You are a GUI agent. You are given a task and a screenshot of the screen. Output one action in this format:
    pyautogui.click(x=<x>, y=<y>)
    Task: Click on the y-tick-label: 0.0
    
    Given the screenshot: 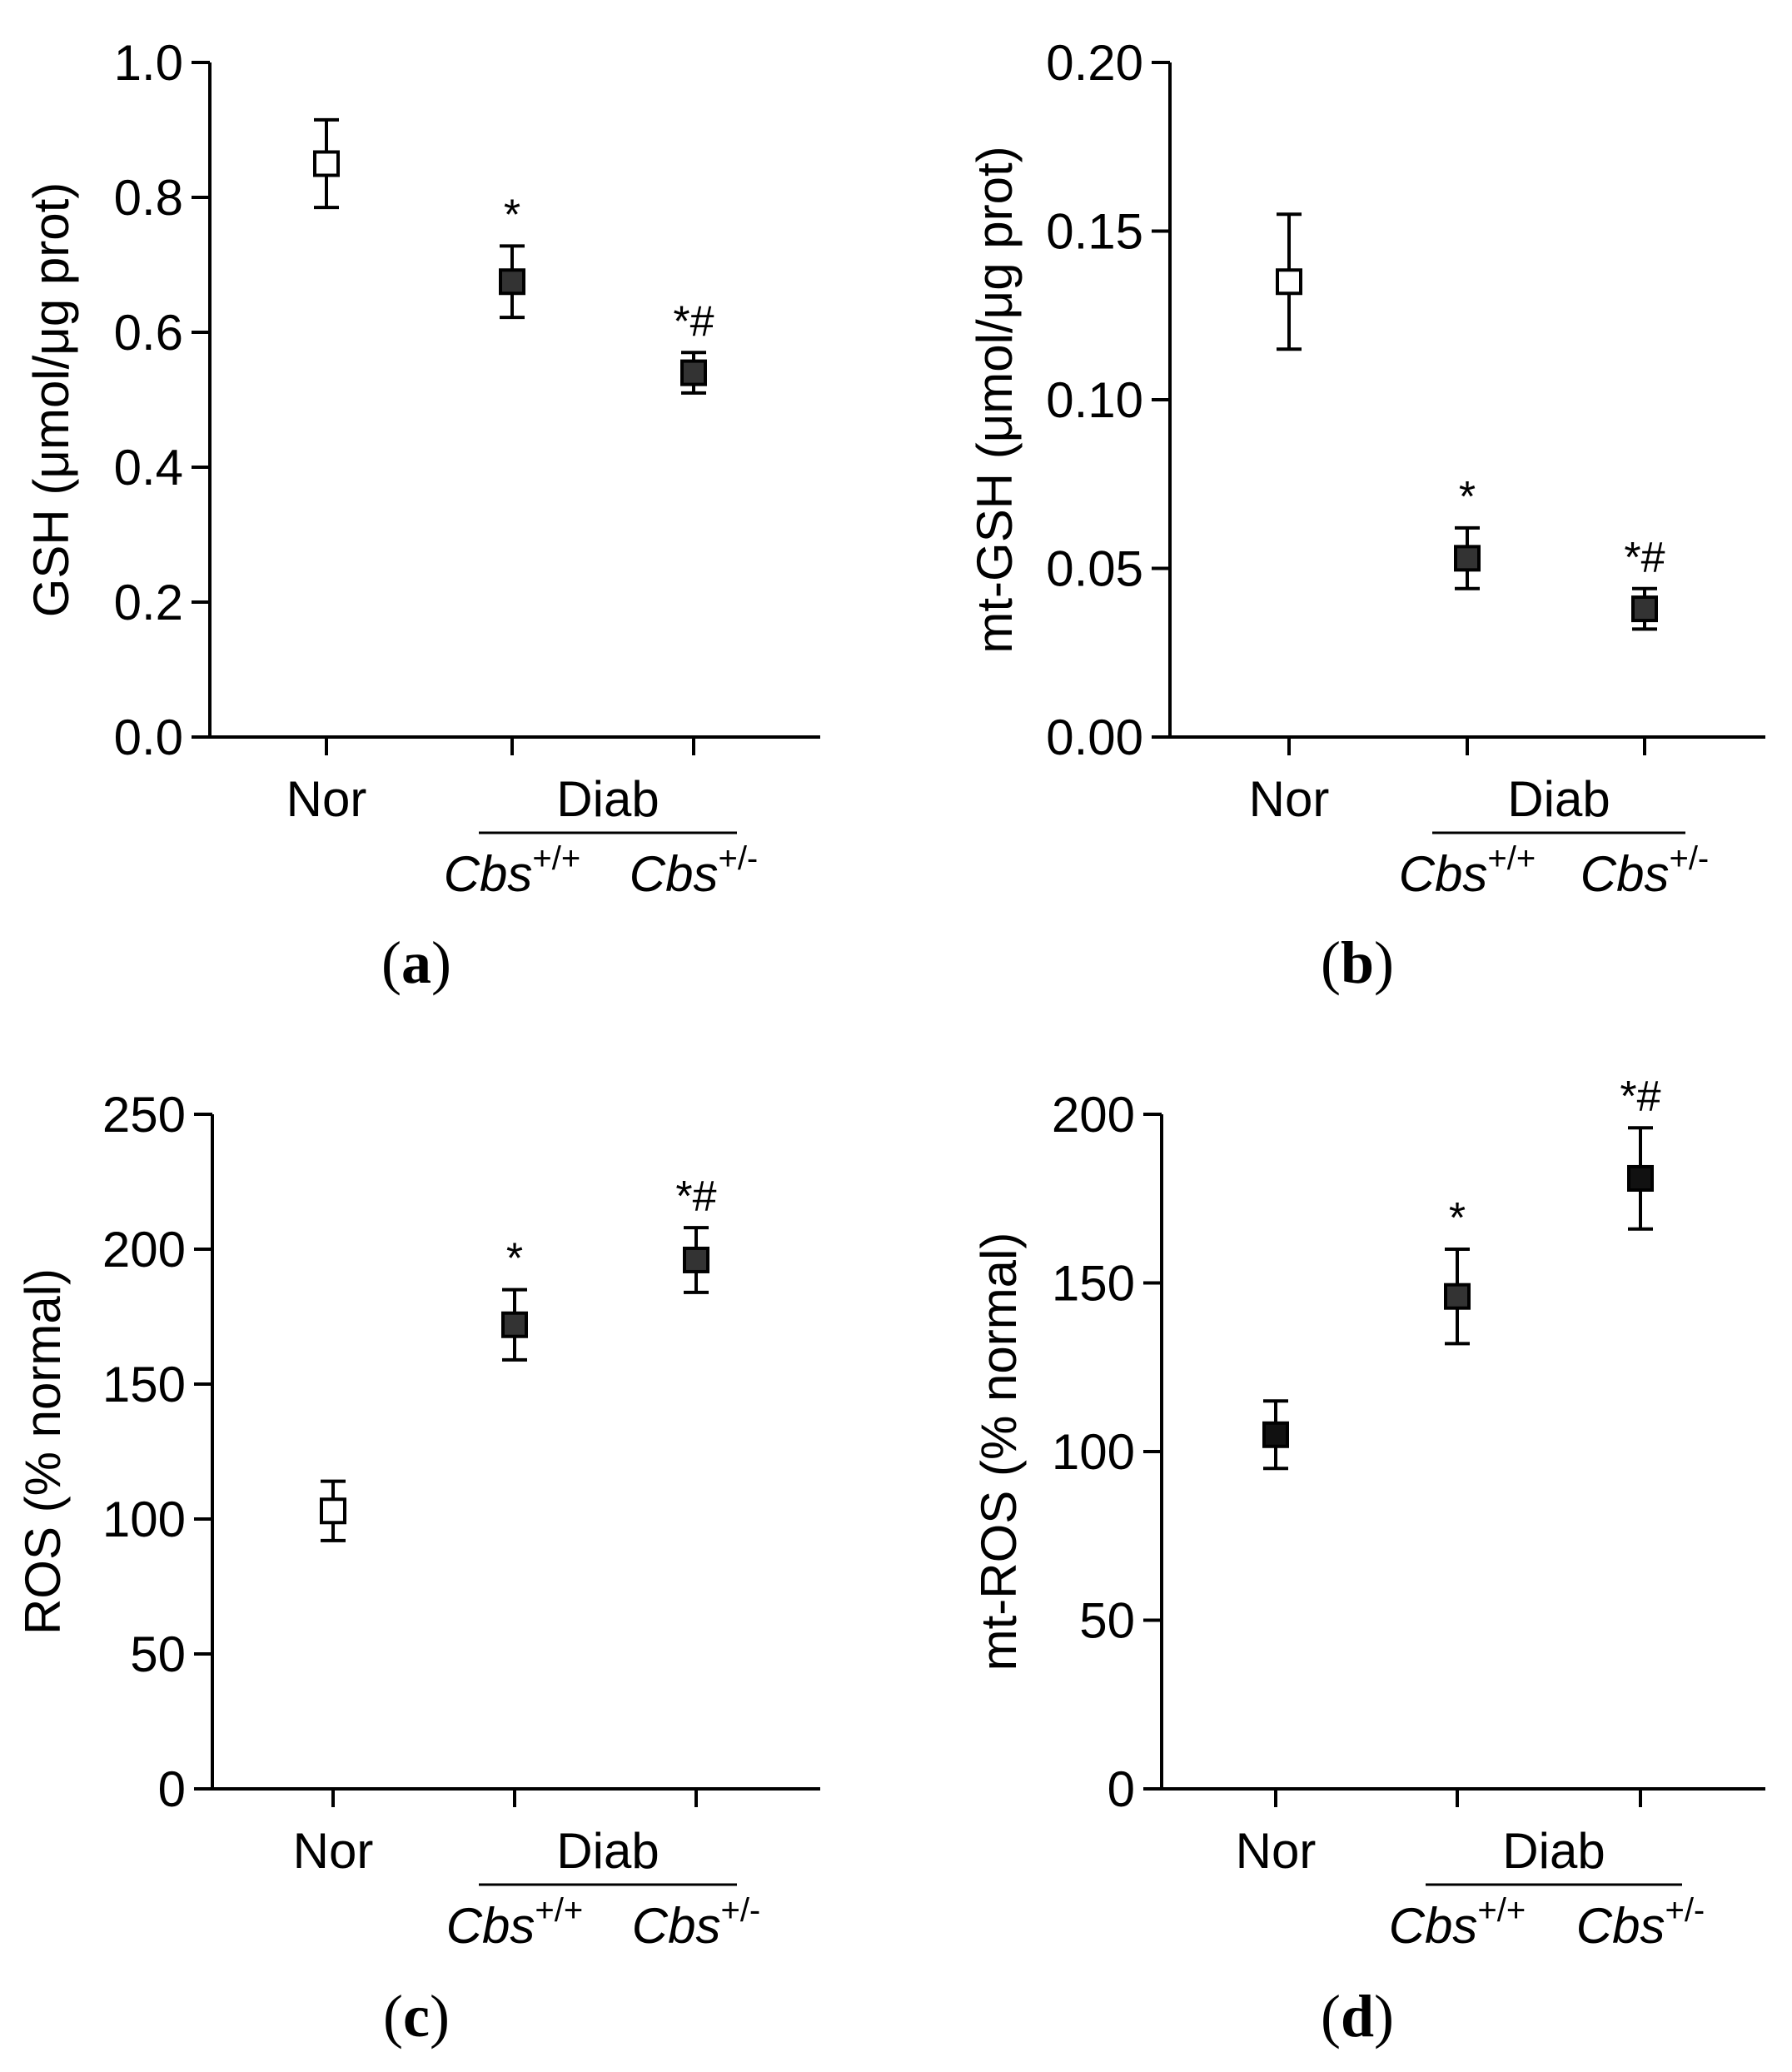 What is the action you would take?
    pyautogui.click(x=149, y=737)
    